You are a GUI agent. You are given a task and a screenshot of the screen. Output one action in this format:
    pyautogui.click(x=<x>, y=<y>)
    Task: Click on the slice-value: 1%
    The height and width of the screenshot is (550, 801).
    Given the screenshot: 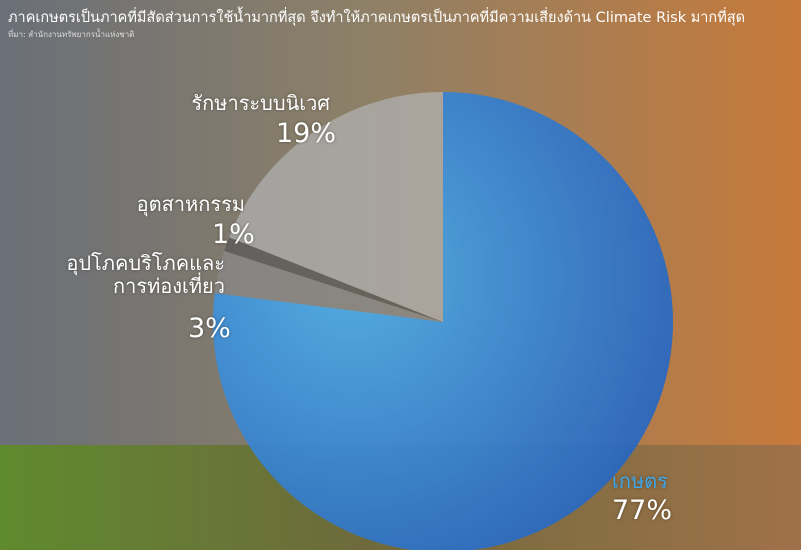 What is the action you would take?
    pyautogui.click(x=233, y=234)
    